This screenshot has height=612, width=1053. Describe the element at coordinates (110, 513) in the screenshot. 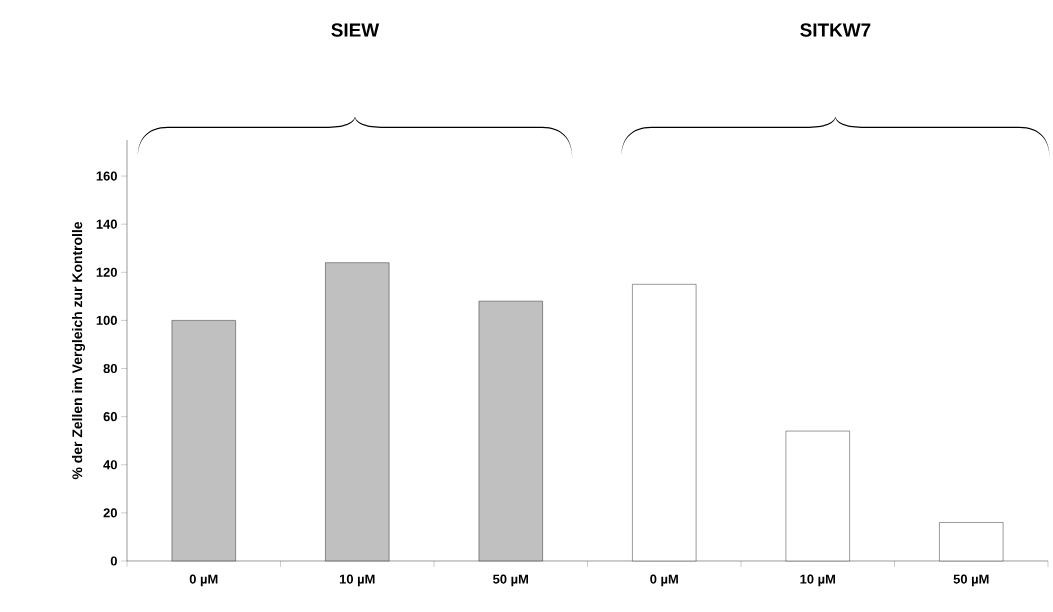

I see `y-tick-label: 20` at that location.